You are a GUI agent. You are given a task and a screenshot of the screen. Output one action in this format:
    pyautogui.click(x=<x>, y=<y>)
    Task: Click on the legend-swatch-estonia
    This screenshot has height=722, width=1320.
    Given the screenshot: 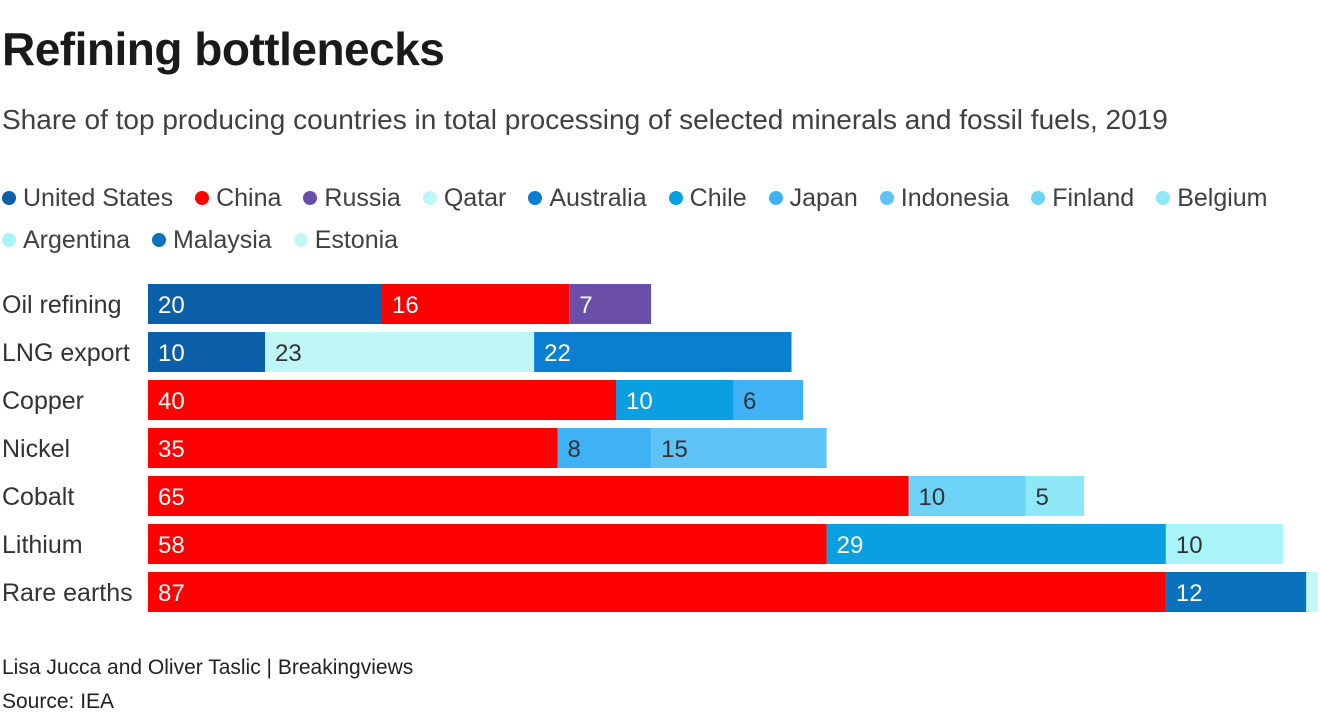 What is the action you would take?
    pyautogui.click(x=300, y=240)
    